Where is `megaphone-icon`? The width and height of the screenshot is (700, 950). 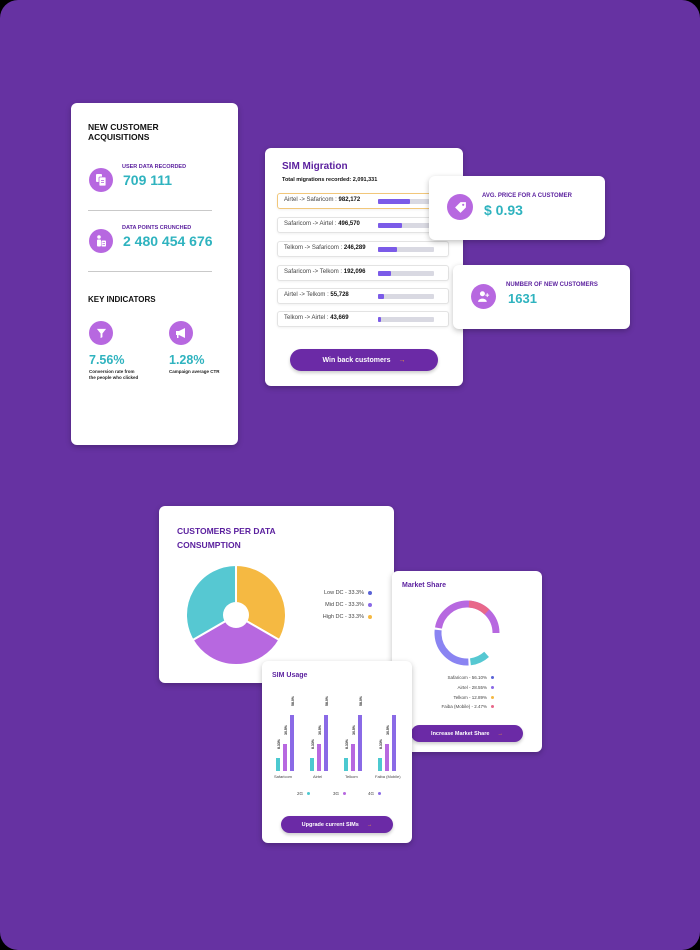 megaphone-icon is located at coordinates (181, 333).